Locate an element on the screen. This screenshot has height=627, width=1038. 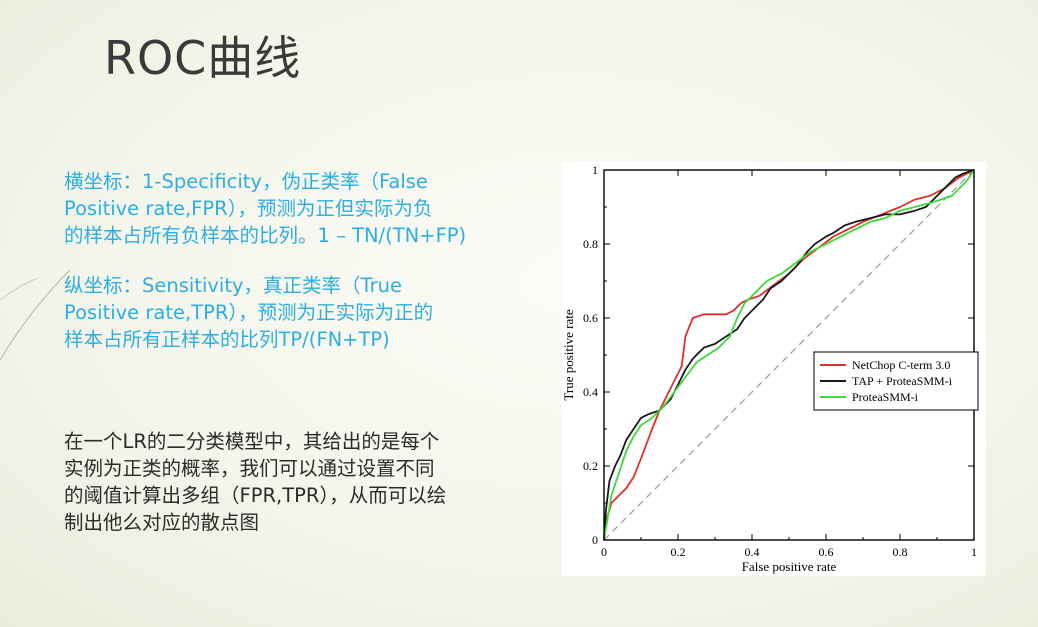
text-line: 纵坐标：Sensitivity，真正类率（True is located at coordinates (233, 285).